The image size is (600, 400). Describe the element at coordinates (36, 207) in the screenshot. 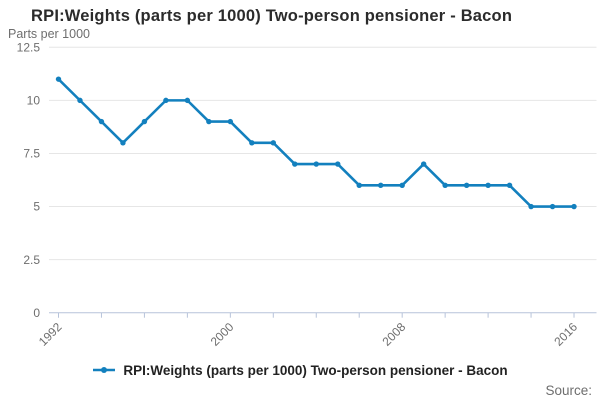

I see `y-tick-label: 5` at that location.